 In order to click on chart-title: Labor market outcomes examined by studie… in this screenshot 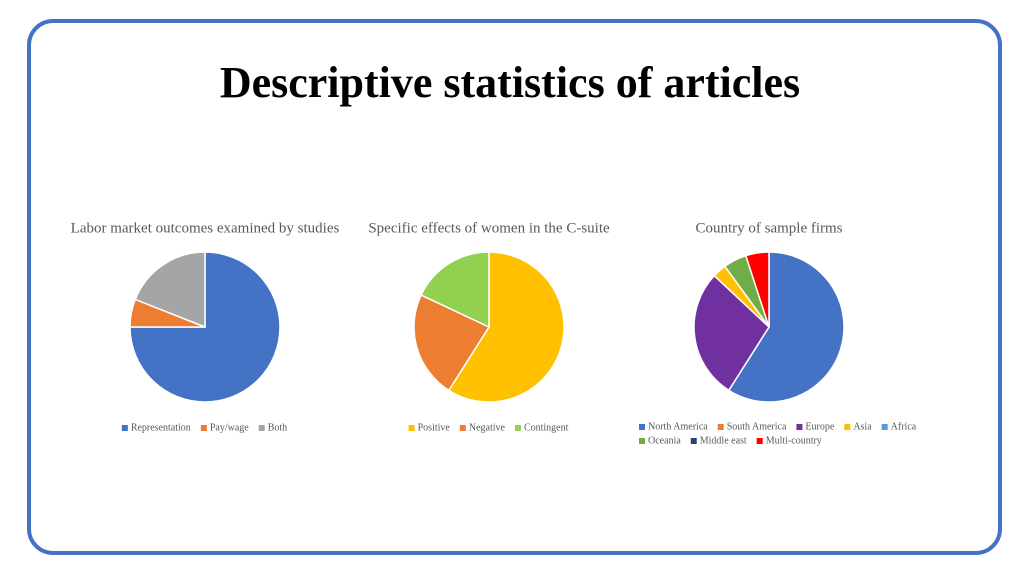, I will do `click(205, 228)`.